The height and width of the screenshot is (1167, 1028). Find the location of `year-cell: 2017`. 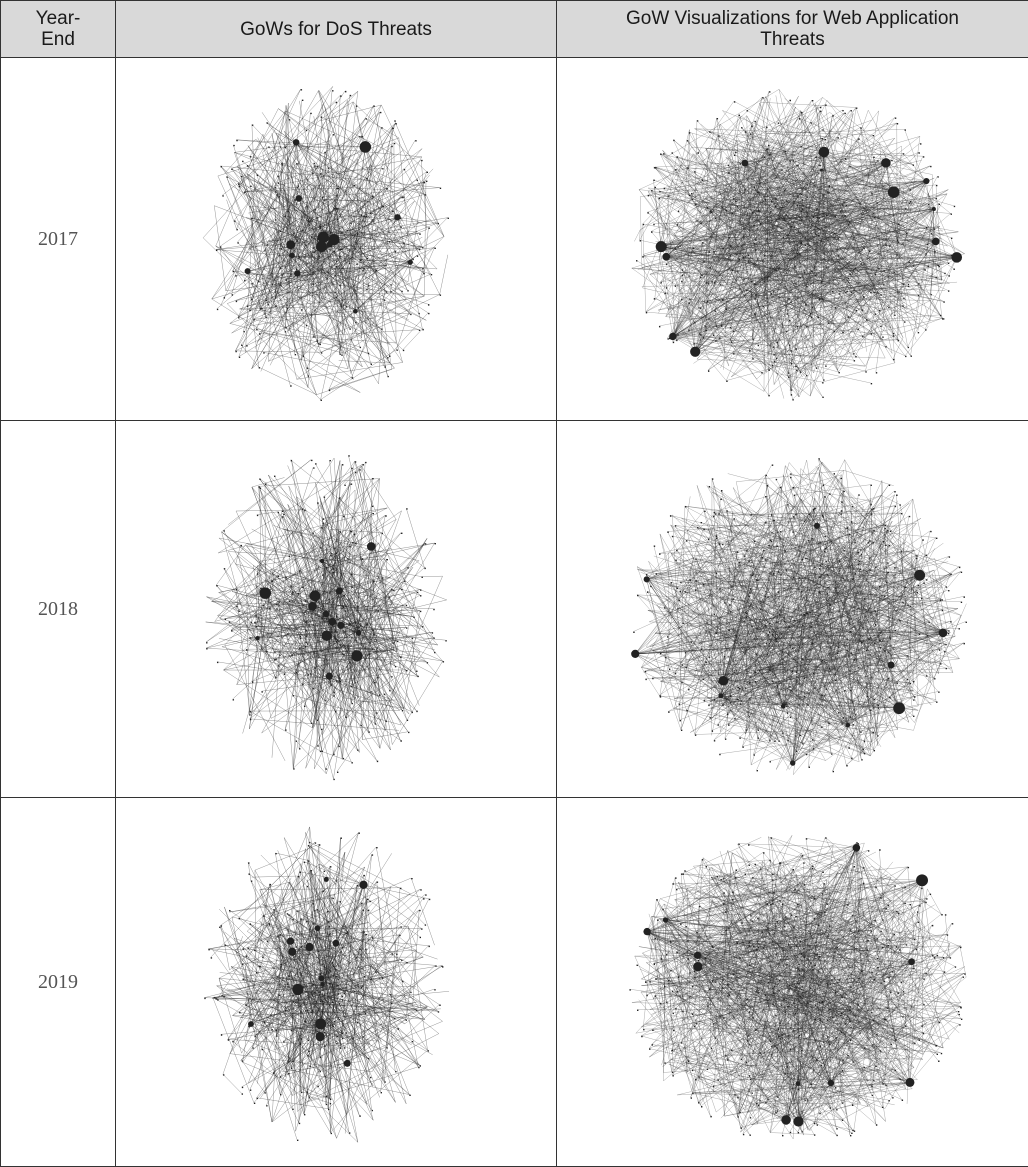

year-cell: 2017 is located at coordinates (58, 239).